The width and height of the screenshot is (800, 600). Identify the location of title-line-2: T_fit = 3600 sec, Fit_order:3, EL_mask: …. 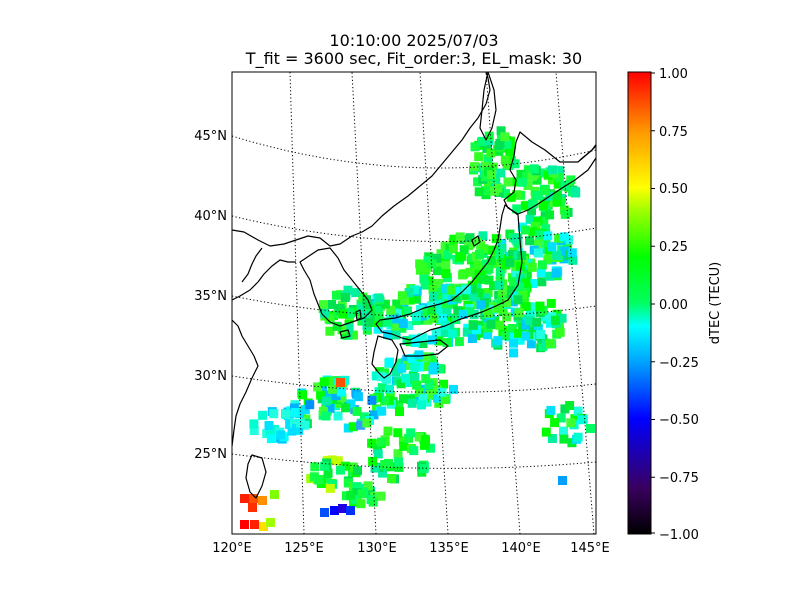
(413, 59).